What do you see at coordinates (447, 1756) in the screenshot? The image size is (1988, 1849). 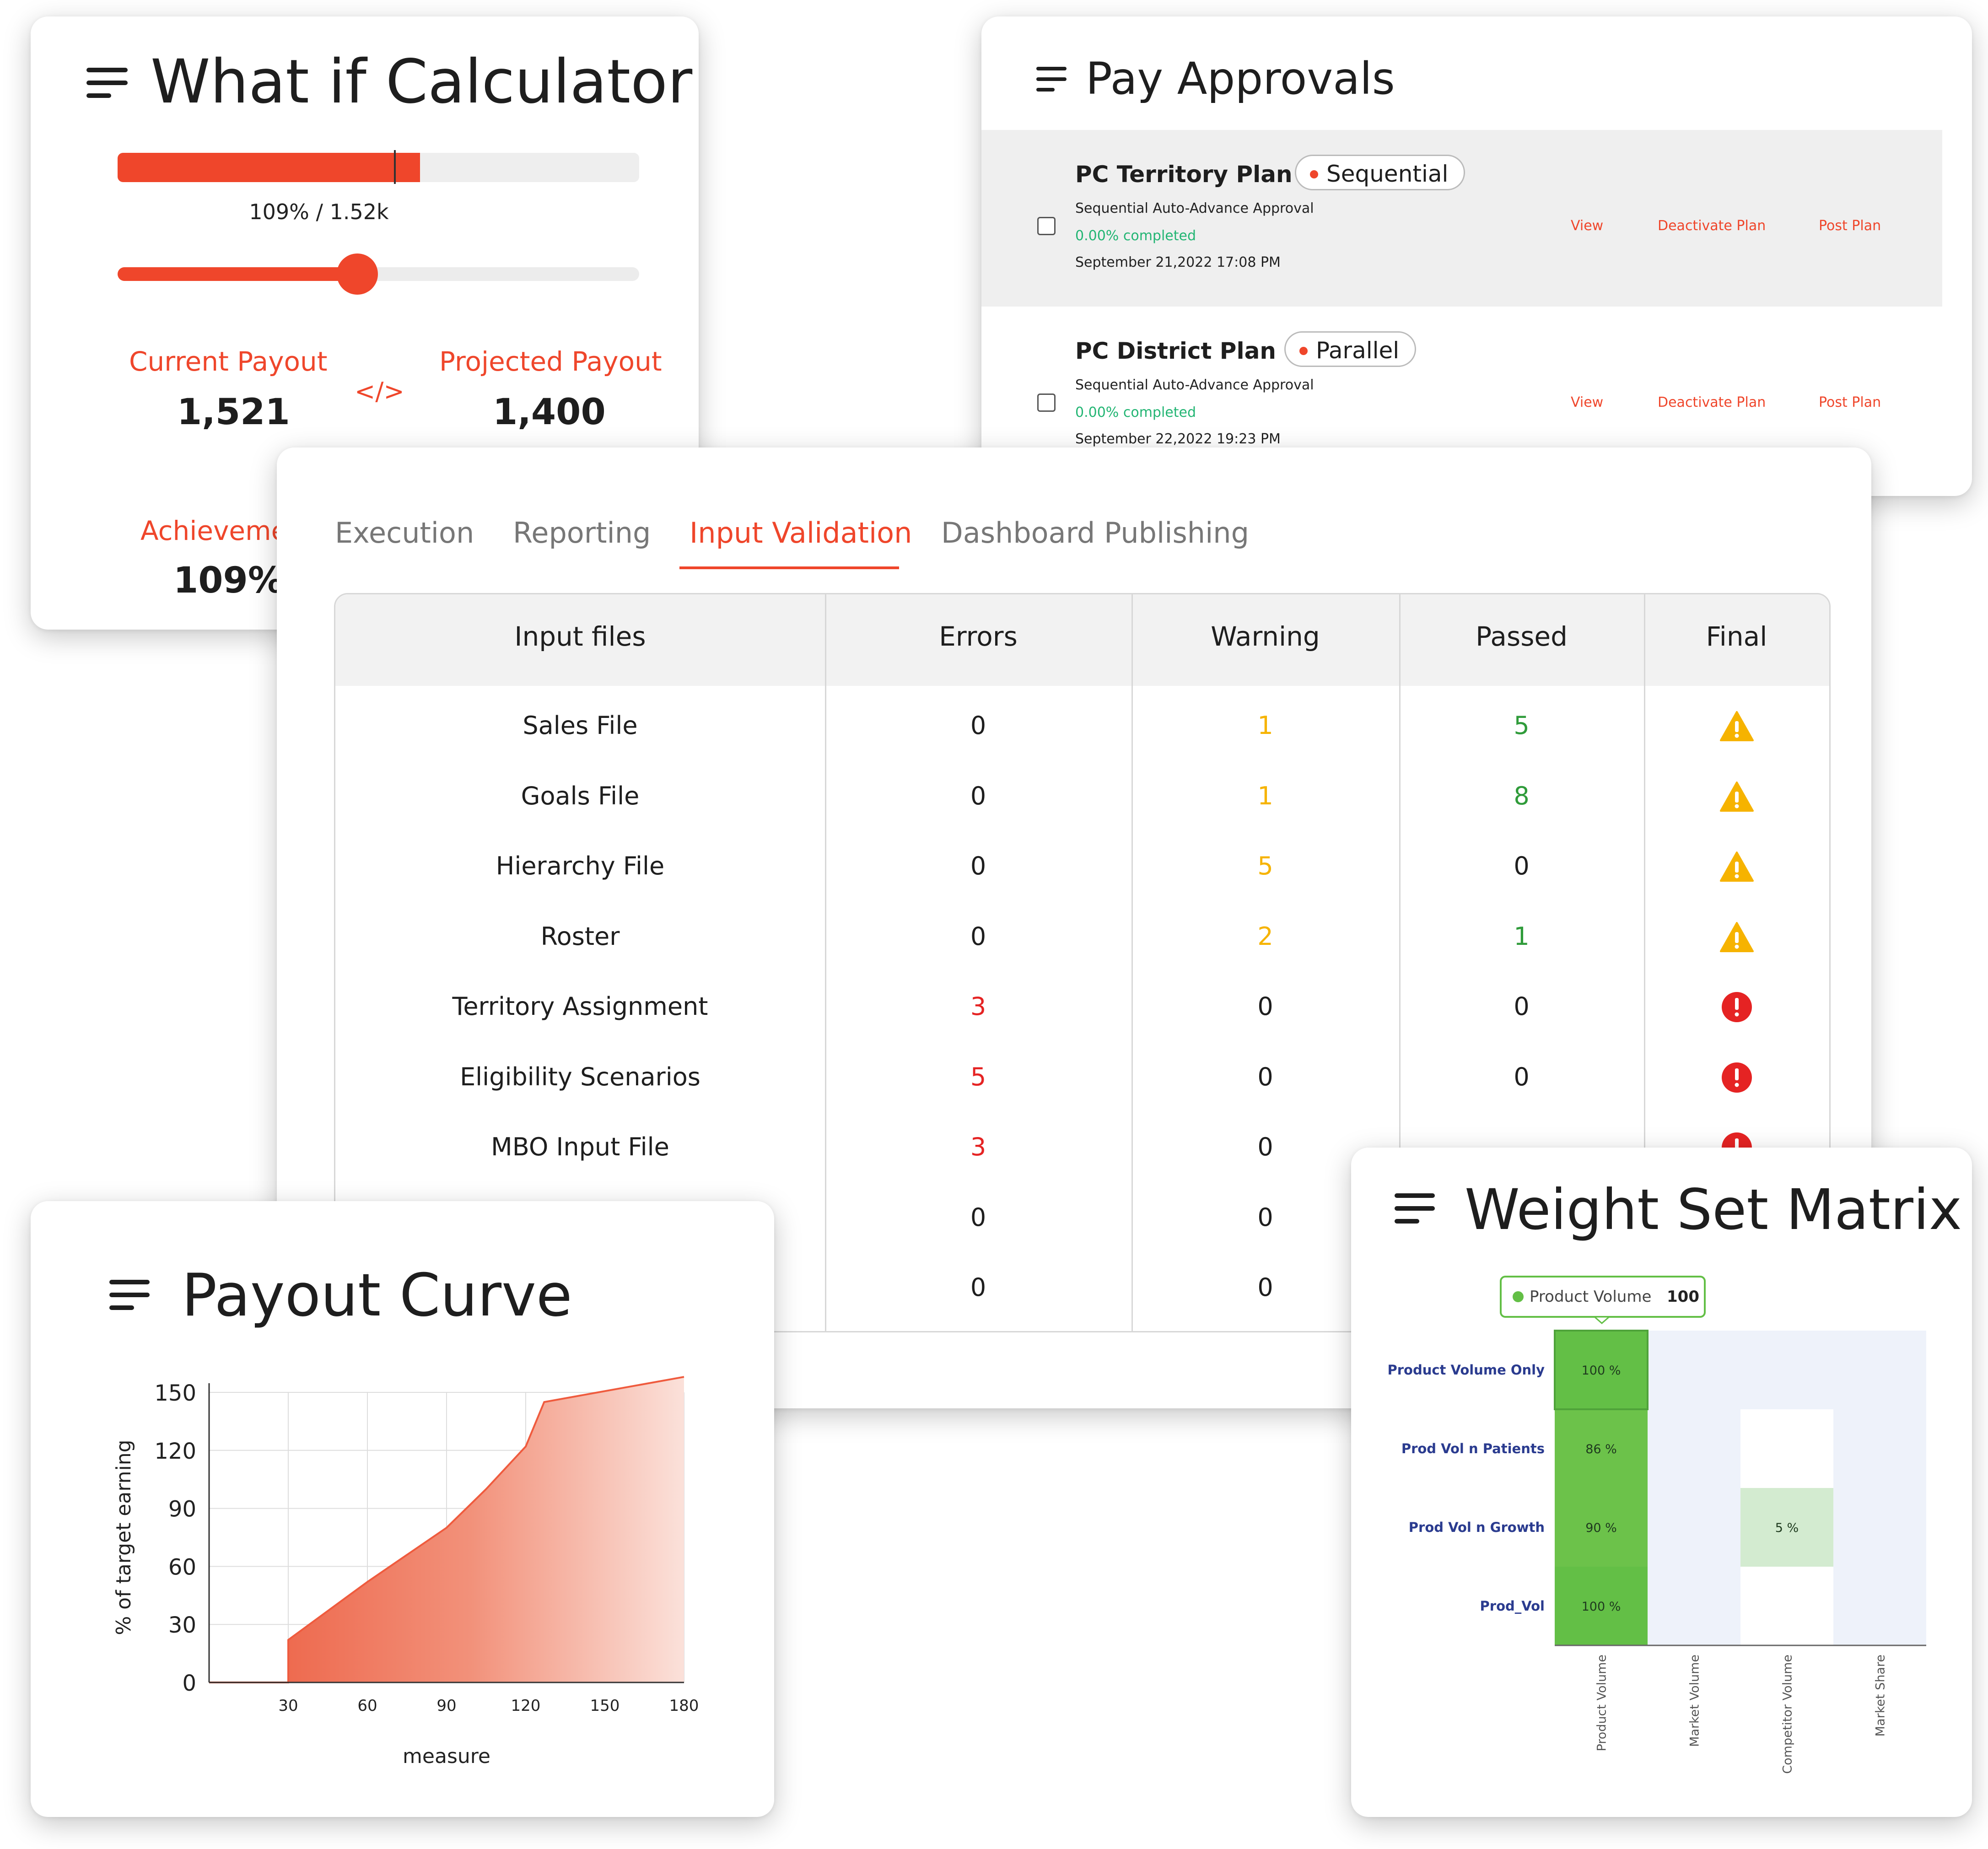 I see `x-axis-label: measure` at bounding box center [447, 1756].